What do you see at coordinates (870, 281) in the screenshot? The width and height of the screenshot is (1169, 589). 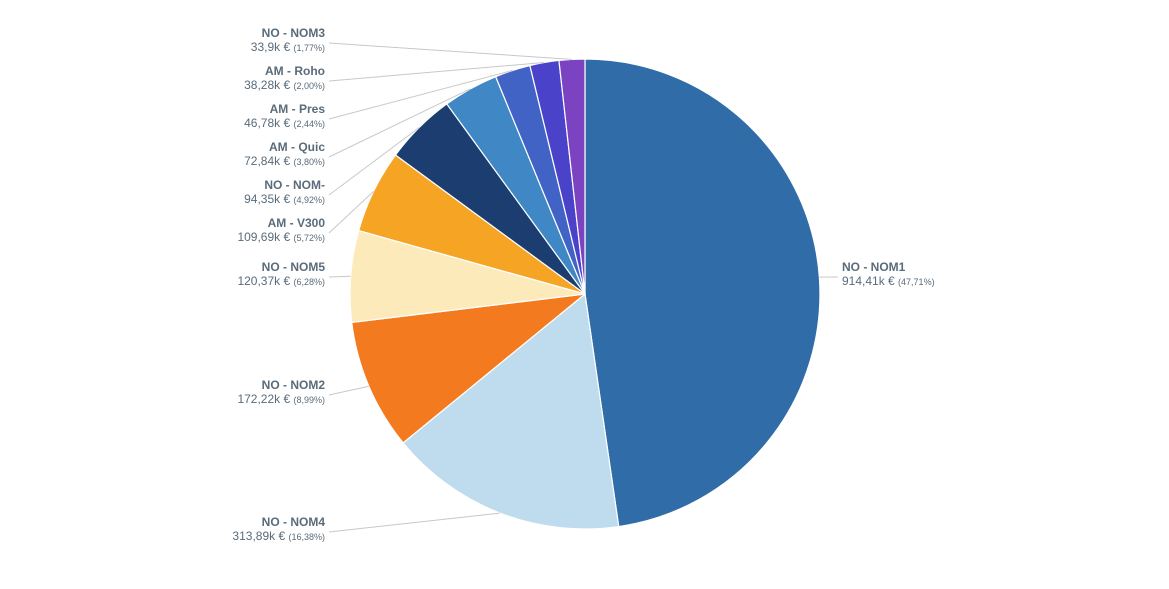 I see `slice-value: 914,41k €` at bounding box center [870, 281].